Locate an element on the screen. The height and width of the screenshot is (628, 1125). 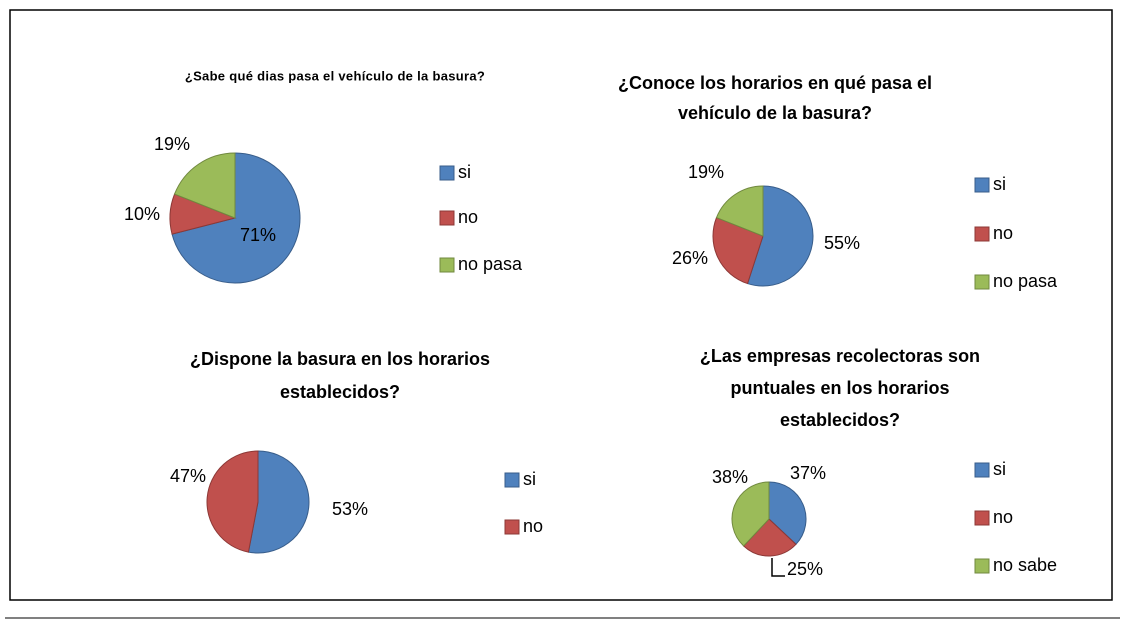
data-label: 71% is located at coordinates (258, 235).